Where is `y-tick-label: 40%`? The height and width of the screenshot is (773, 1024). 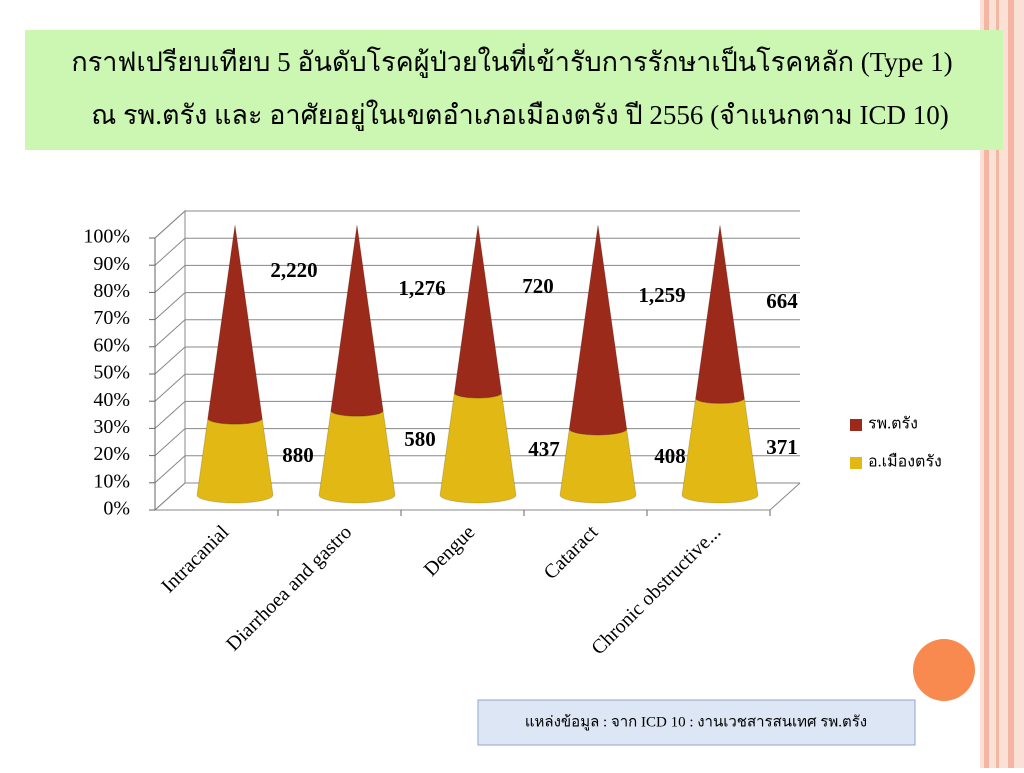
y-tick-label: 40% is located at coordinates (111, 400).